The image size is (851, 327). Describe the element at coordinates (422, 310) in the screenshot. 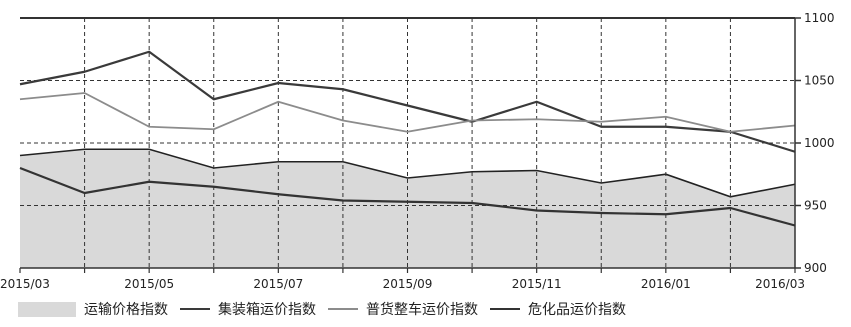

I see `legend-label: 普货整车运价指数` at that location.